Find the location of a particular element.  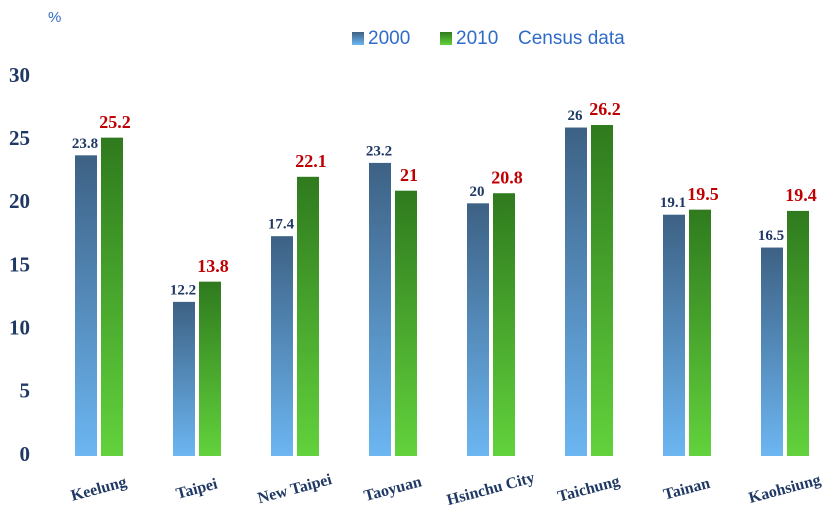

y-tick-label: 5 is located at coordinates (25, 391).